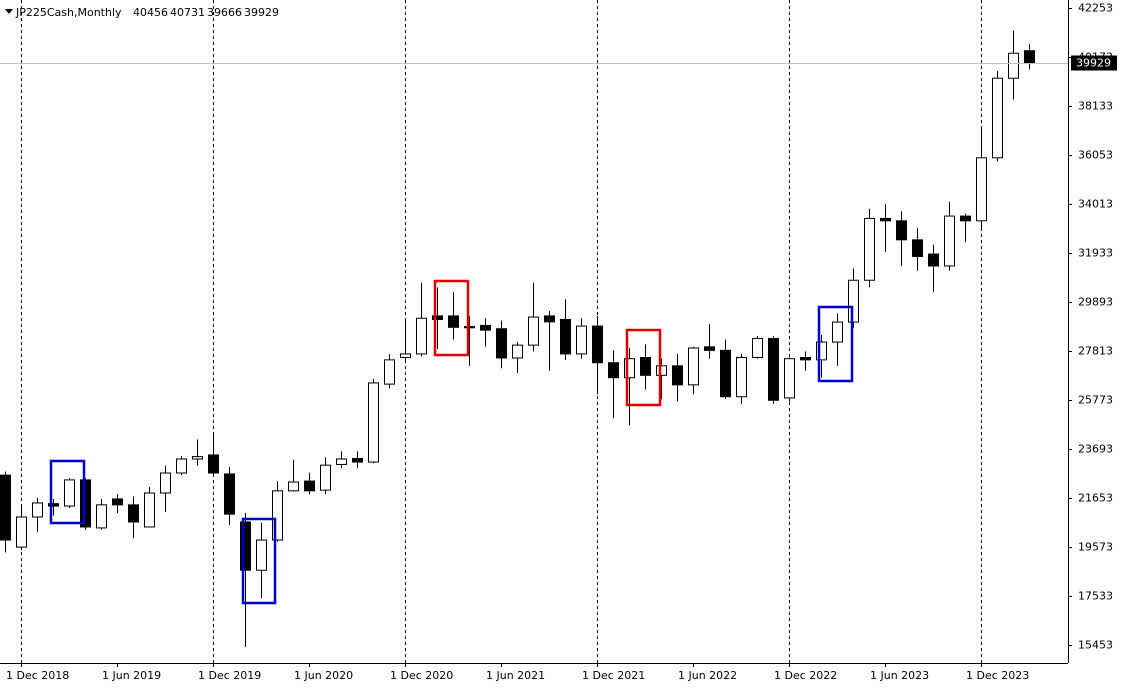 This screenshot has height=688, width=1128. Describe the element at coordinates (1095, 8) in the screenshot. I see `y-tick-label: 42253` at that location.